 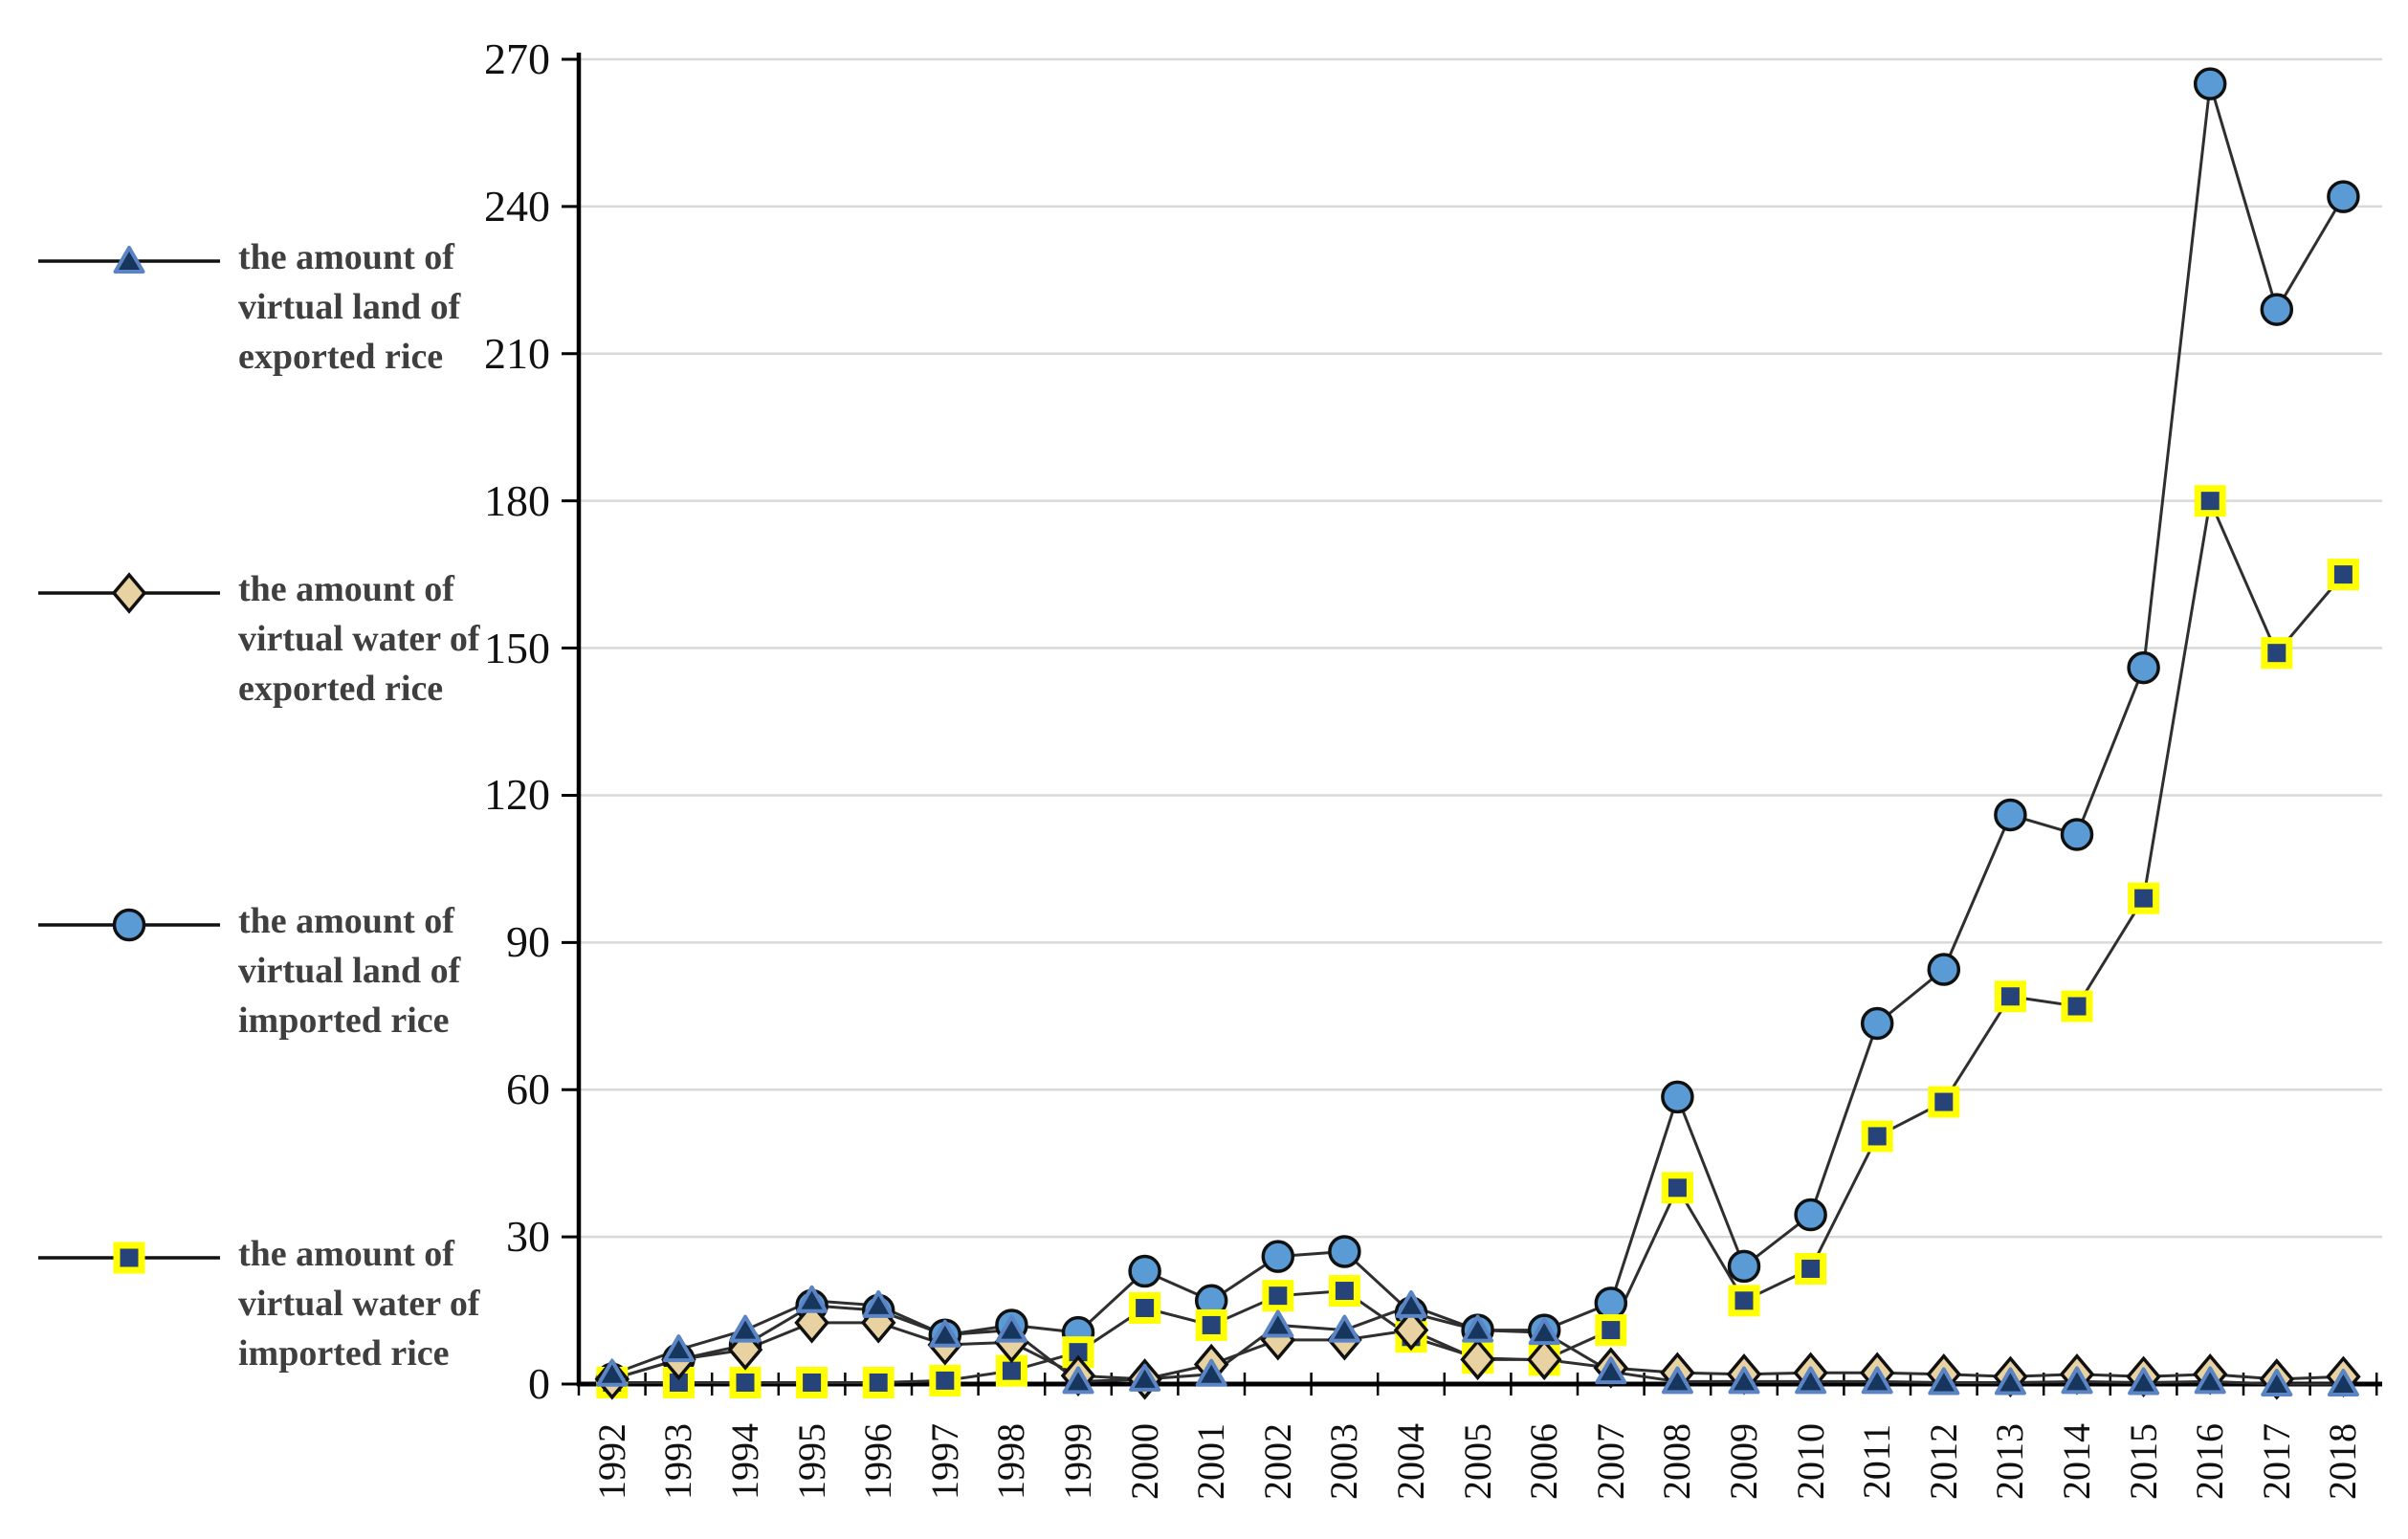 What do you see at coordinates (528, 1237) in the screenshot?
I see `y-tick-label: 30` at bounding box center [528, 1237].